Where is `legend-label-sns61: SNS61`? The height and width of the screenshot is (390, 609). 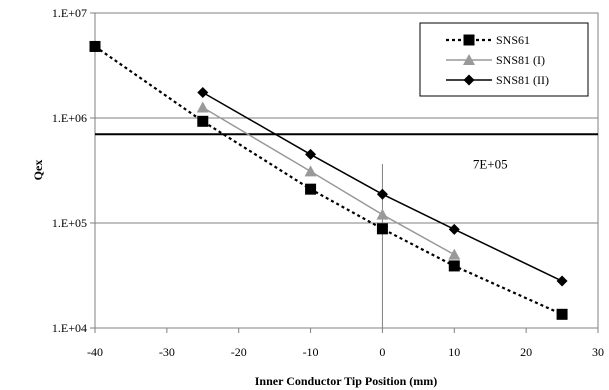 legend-label-sns61: SNS61 is located at coordinates (513, 40).